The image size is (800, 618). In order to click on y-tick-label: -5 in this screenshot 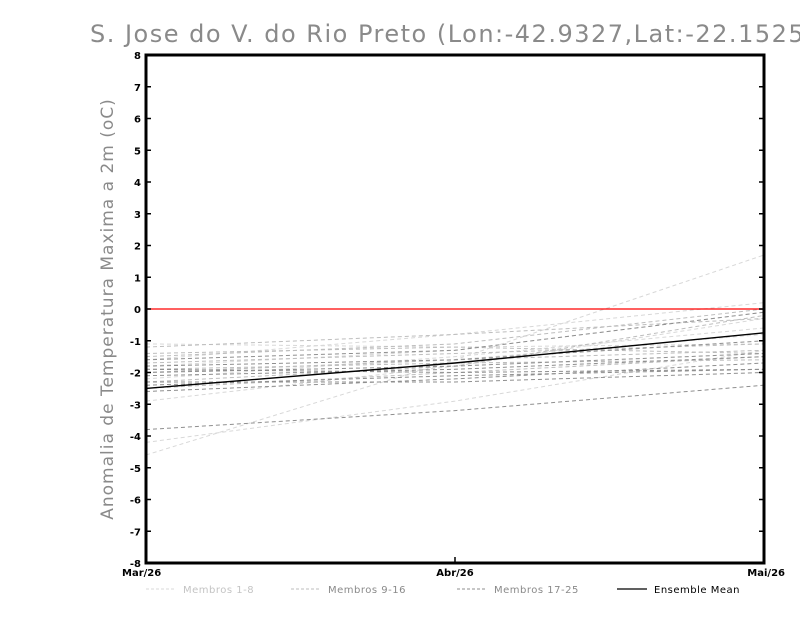, I will do `click(135, 469)`.